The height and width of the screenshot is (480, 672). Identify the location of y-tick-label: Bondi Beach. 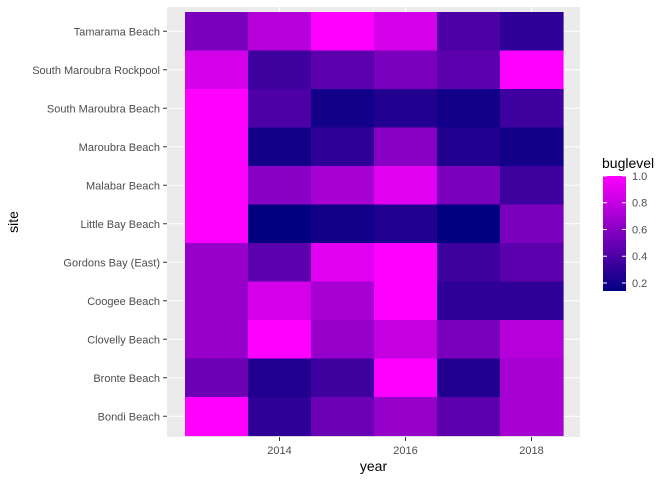
(129, 417).